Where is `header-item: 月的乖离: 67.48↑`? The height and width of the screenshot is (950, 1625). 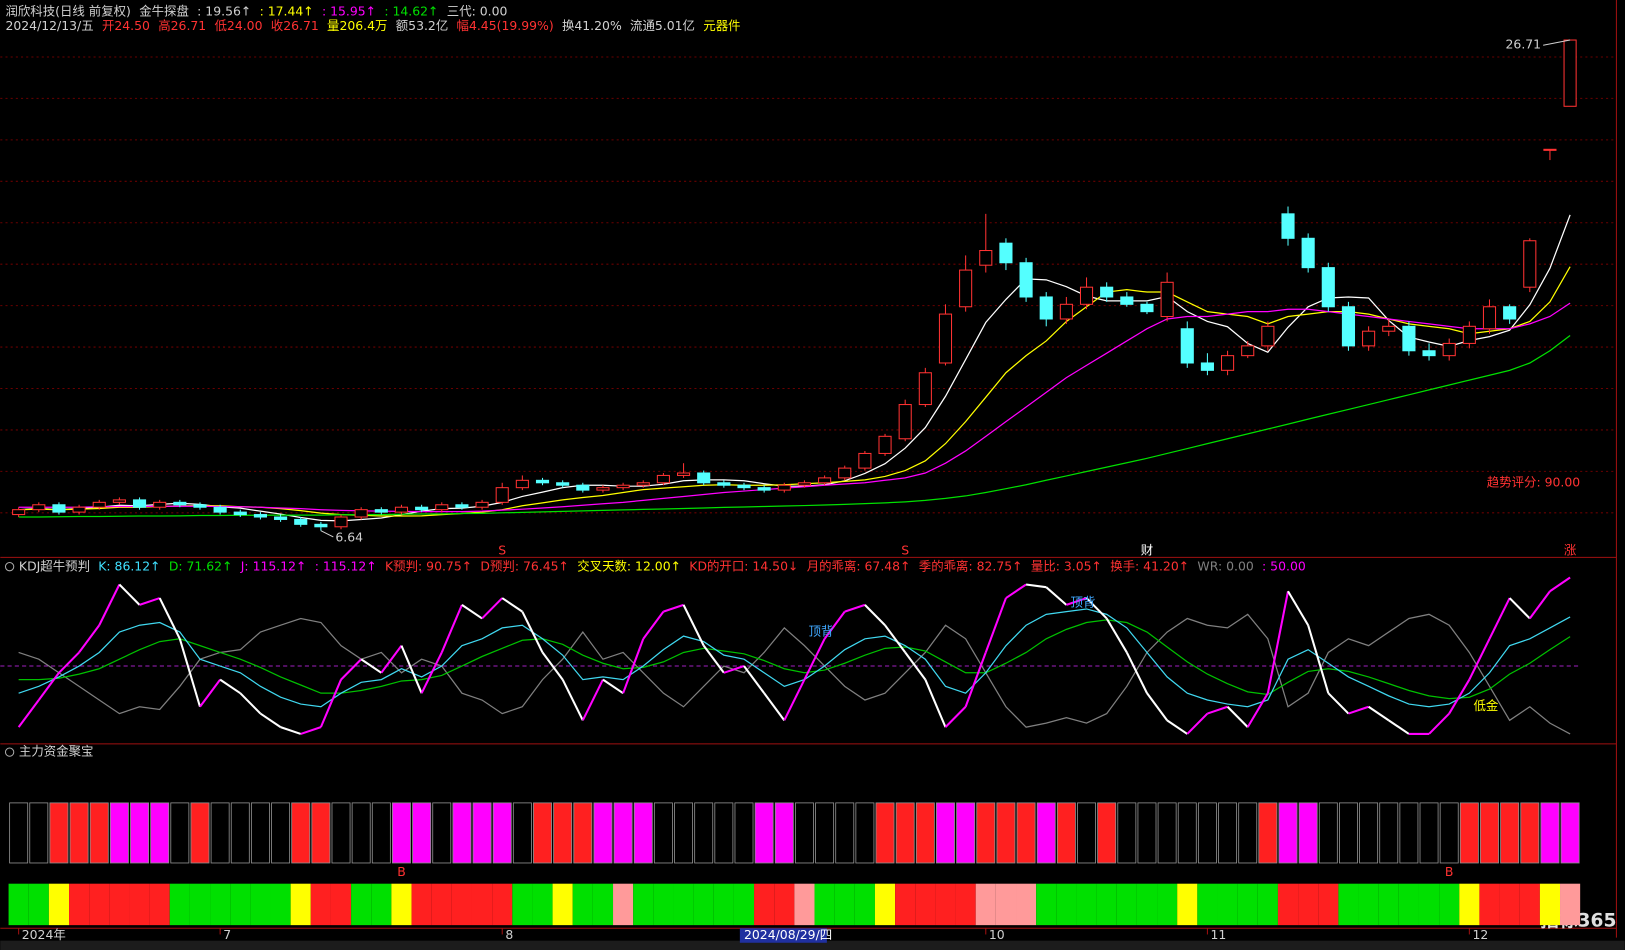 header-item: 月的乖离: 67.48↑ is located at coordinates (859, 565).